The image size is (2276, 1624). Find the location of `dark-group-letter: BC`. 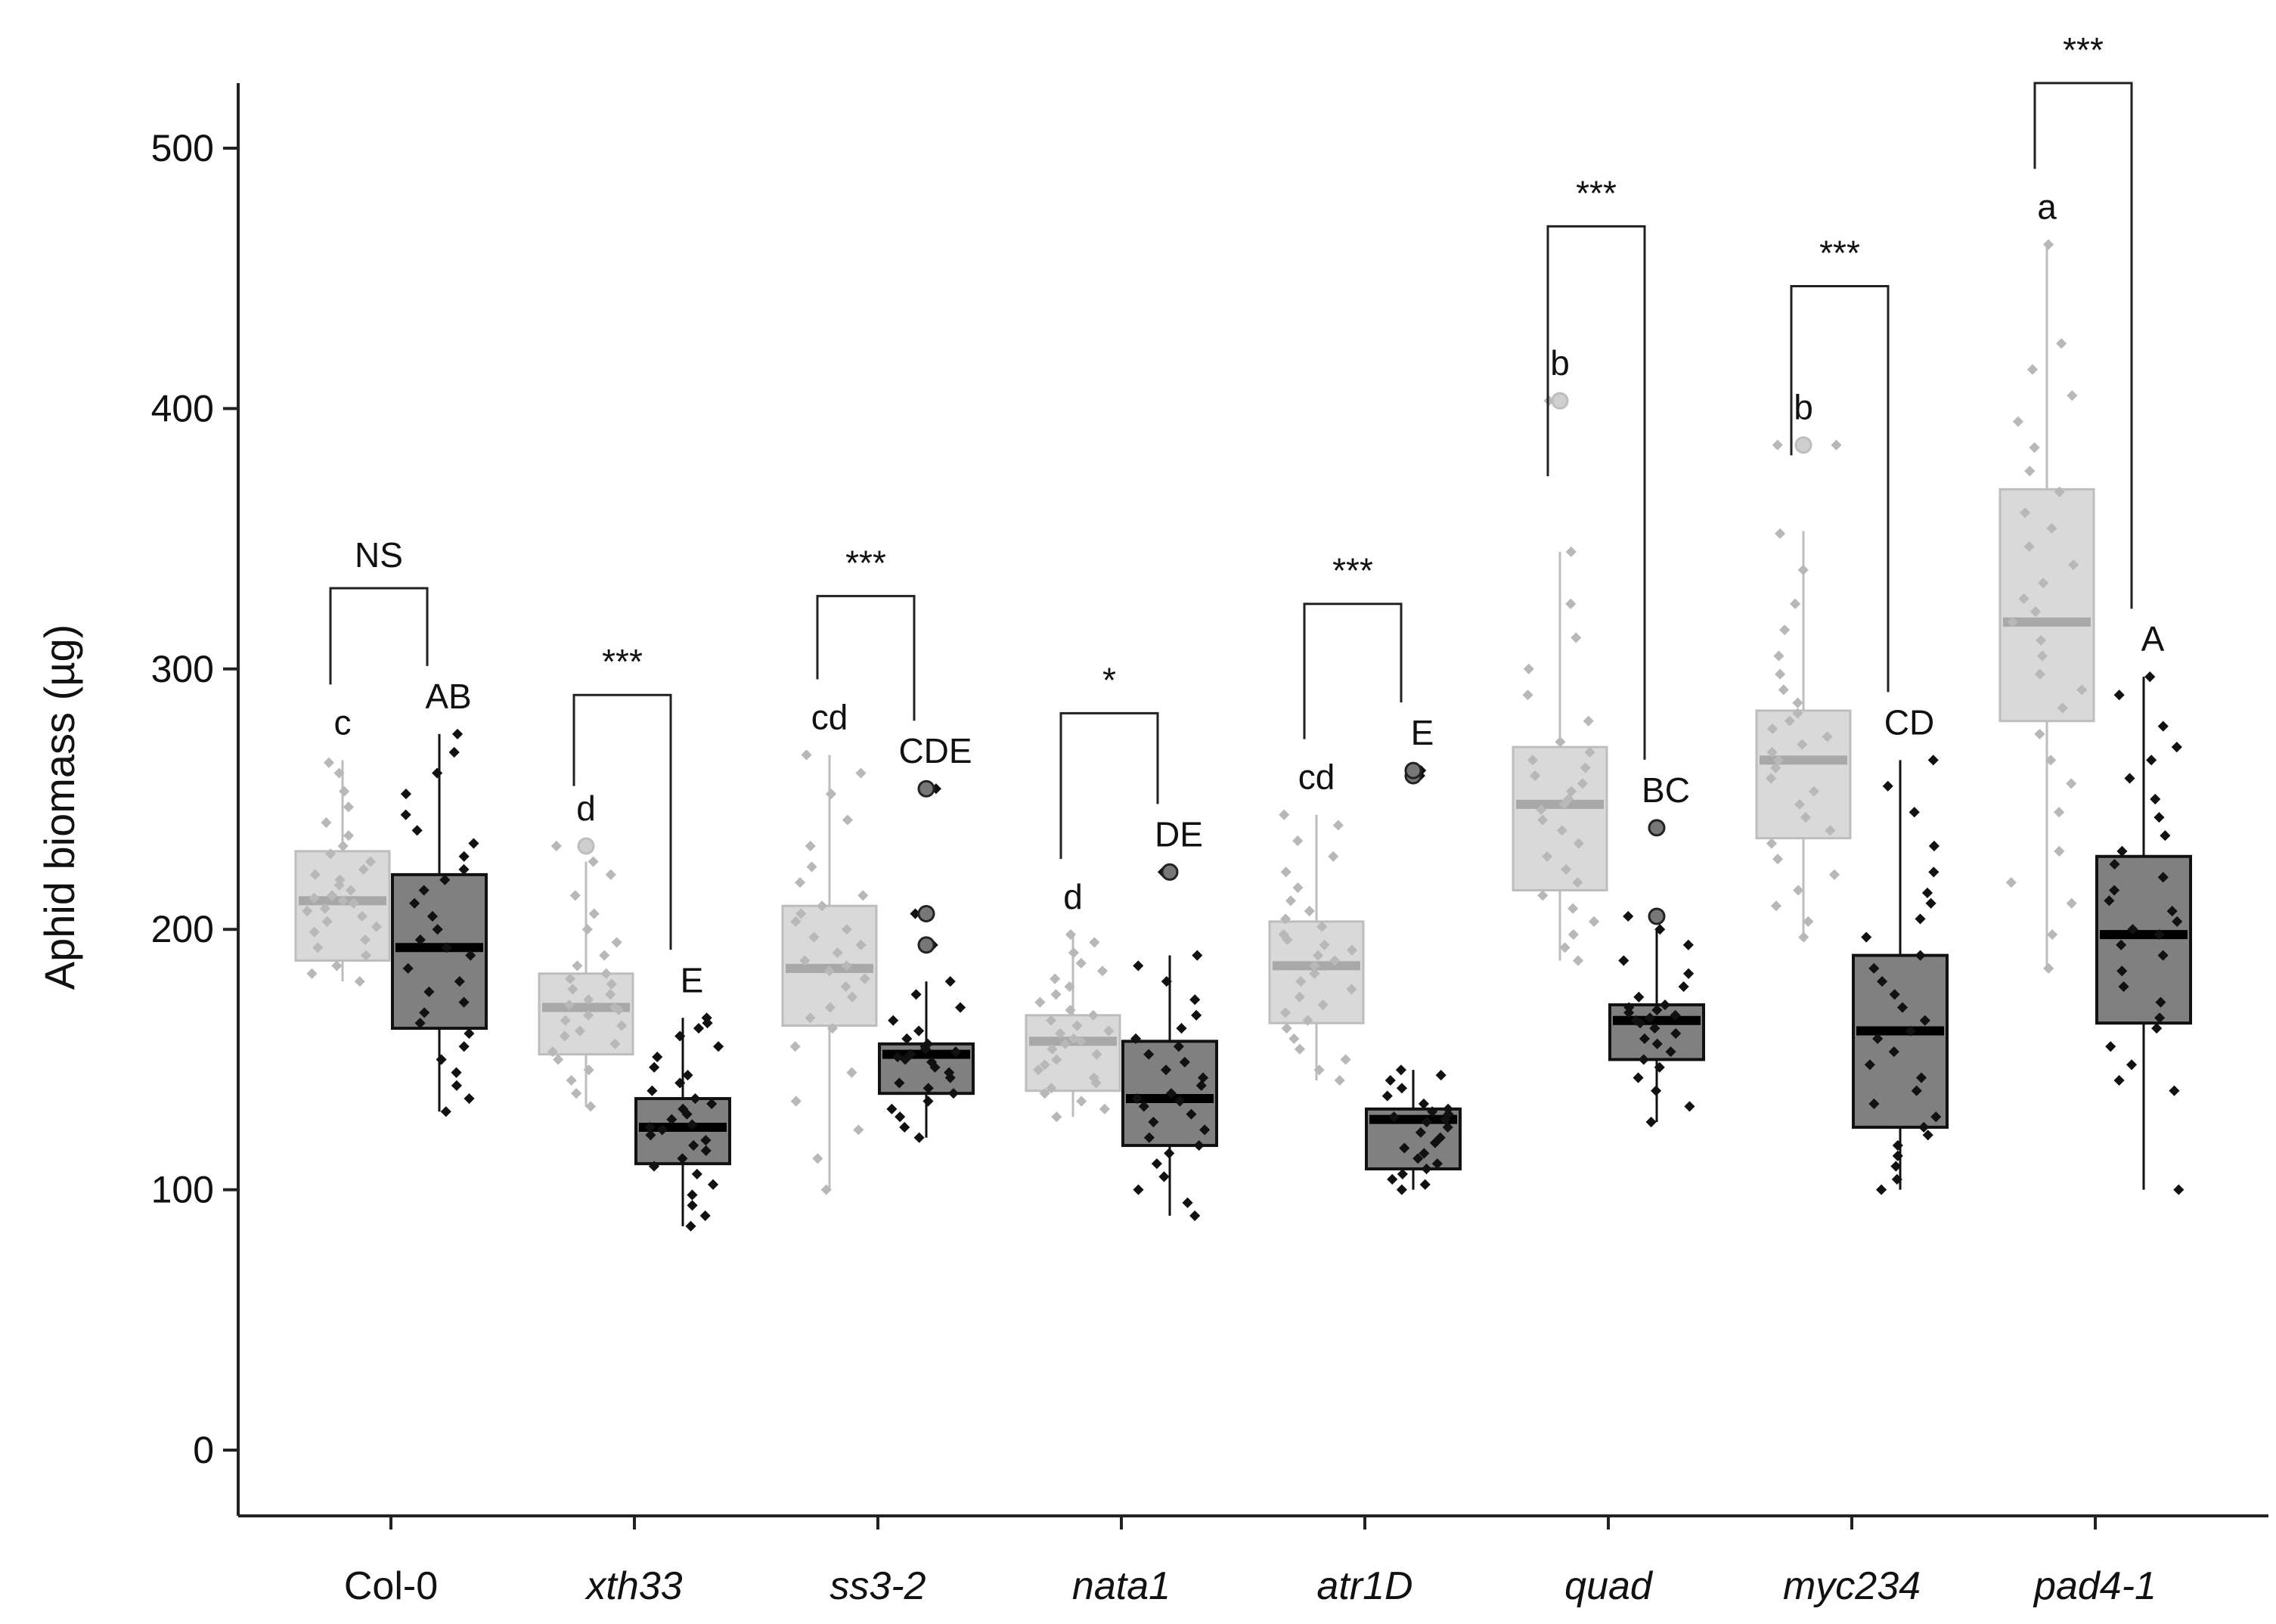

dark-group-letter: BC is located at coordinates (1666, 790).